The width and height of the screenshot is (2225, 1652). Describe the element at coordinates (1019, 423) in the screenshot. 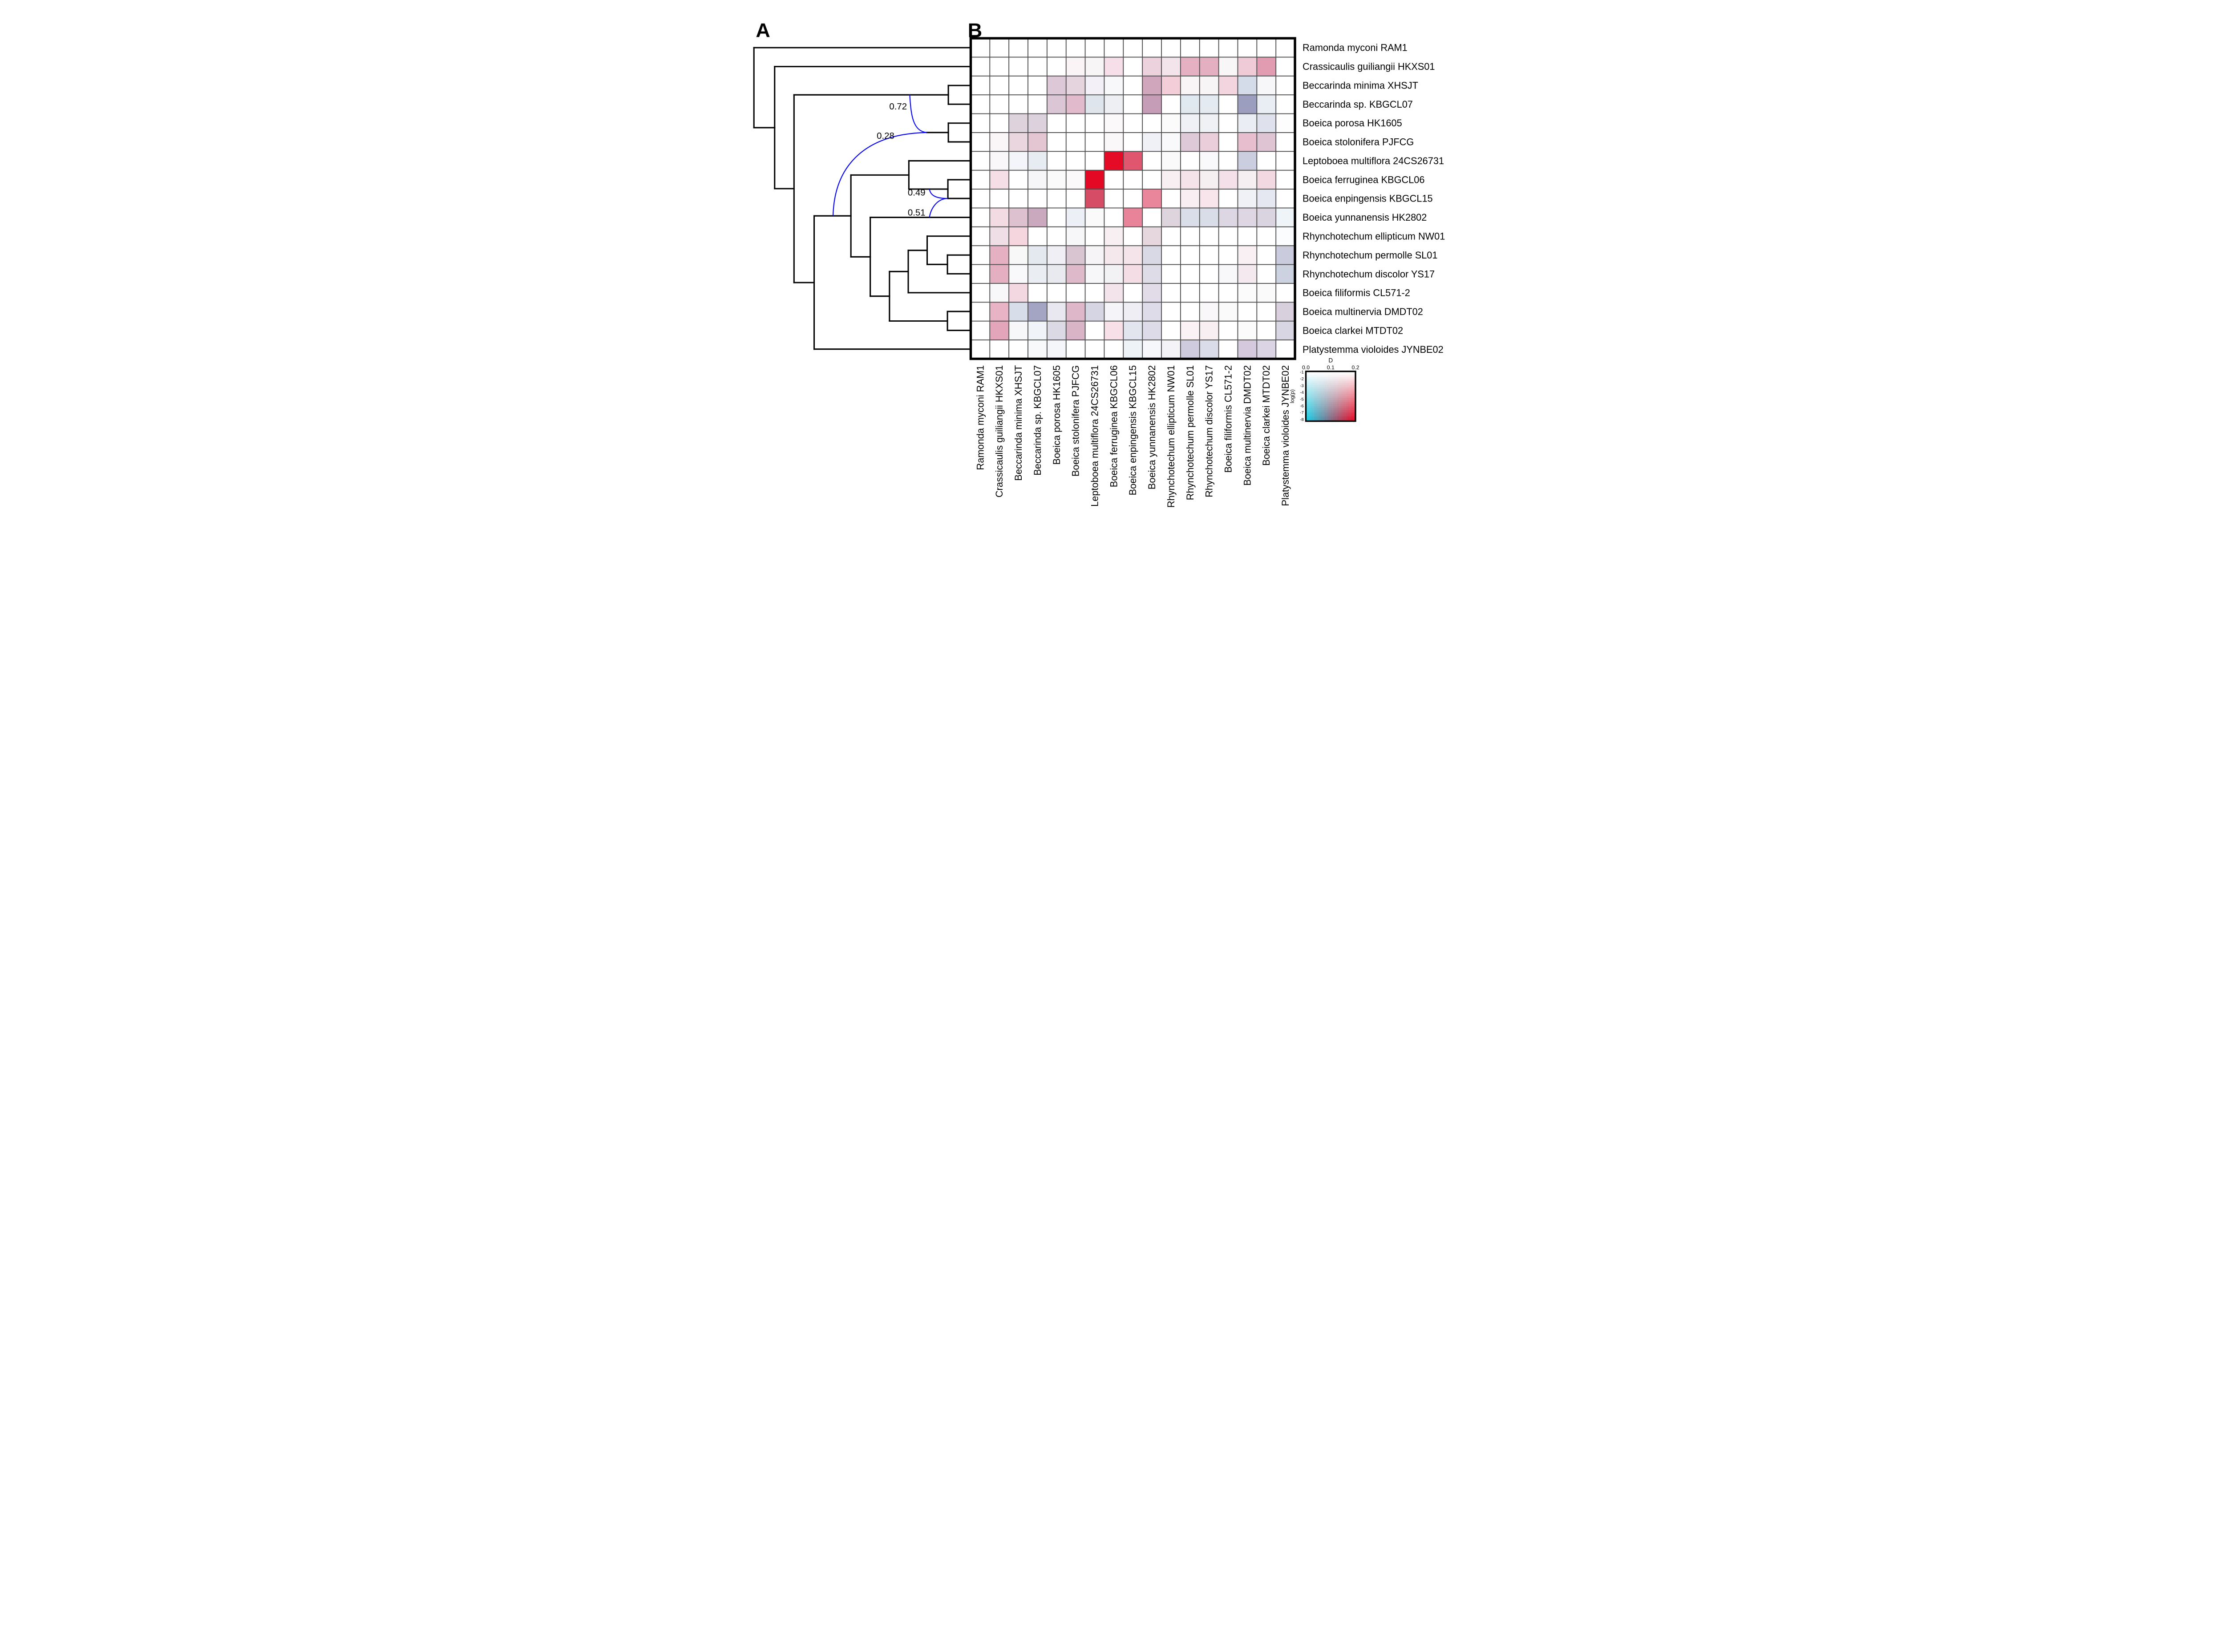

I see `column-label: Beccarinda minima XHSJT` at that location.